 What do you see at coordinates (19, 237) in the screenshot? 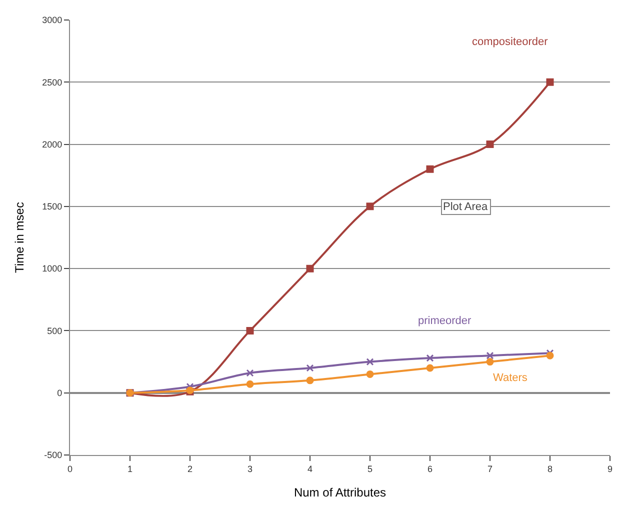
I see `y-axis-title: Time in msec` at bounding box center [19, 237].